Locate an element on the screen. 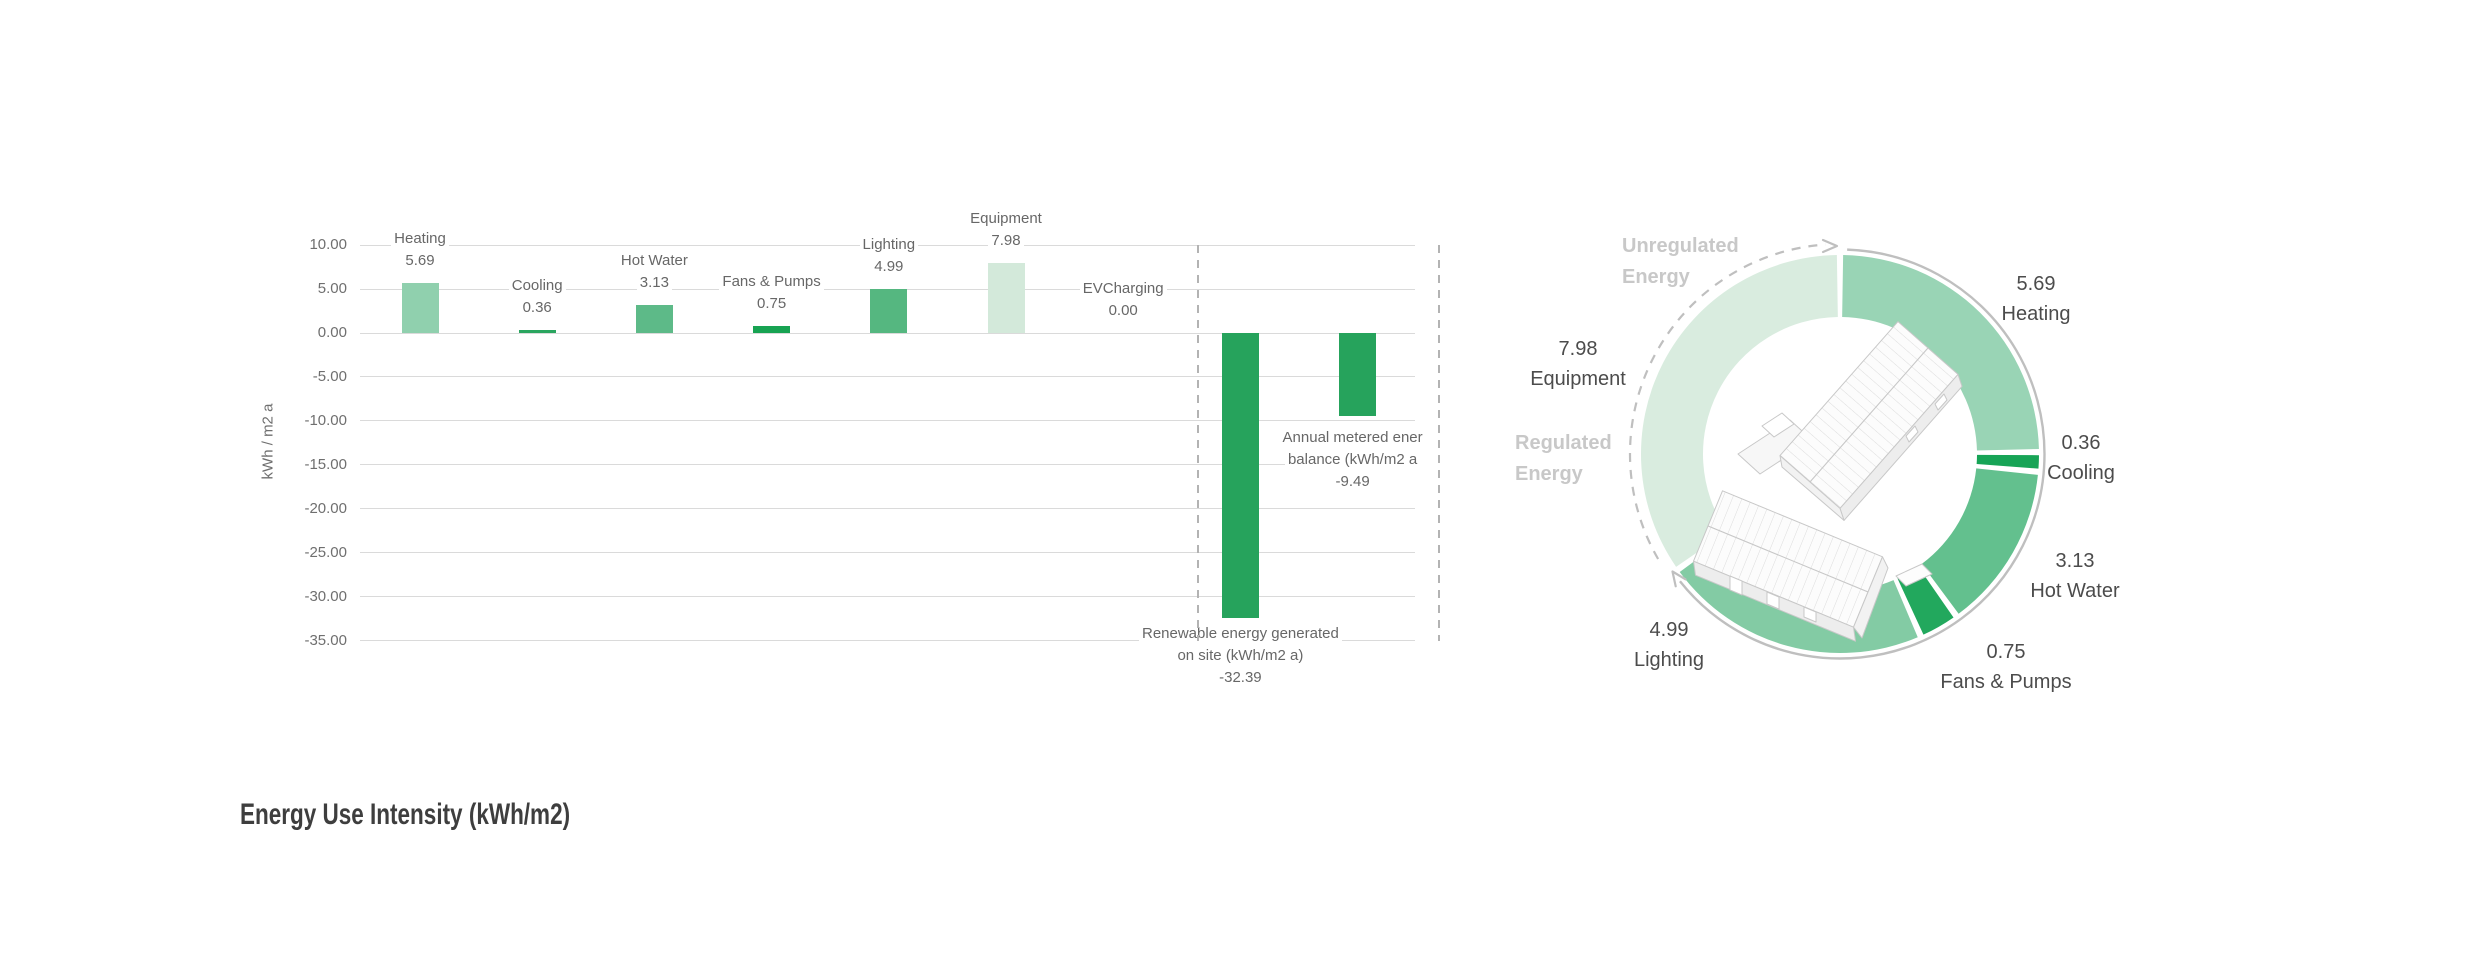 This screenshot has height=953, width=2480. arc-label-line: Regulated is located at coordinates (1563, 443).